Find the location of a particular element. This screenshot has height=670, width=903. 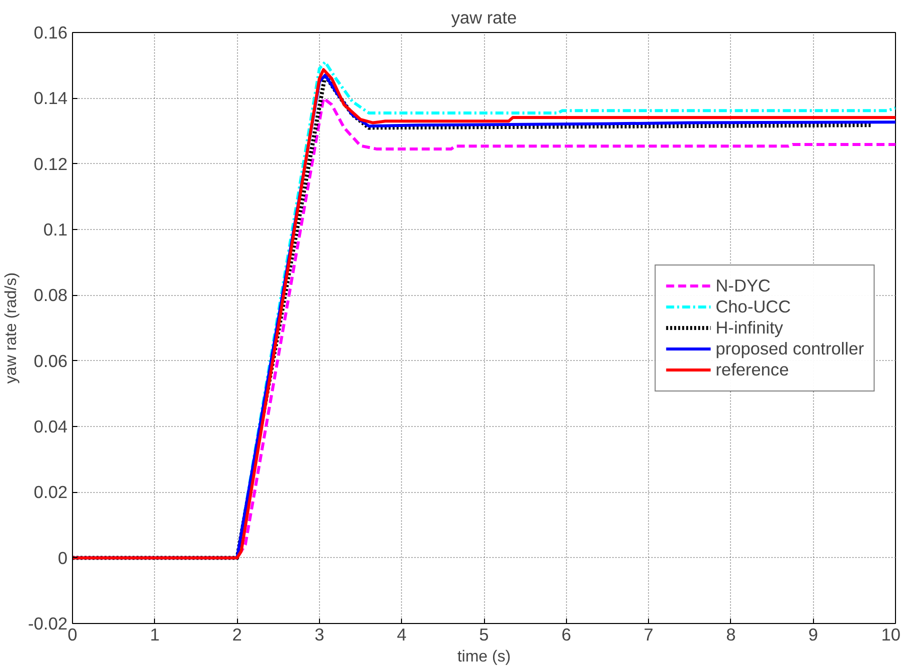

y-tick-label: 0.06 is located at coordinates (51, 360).